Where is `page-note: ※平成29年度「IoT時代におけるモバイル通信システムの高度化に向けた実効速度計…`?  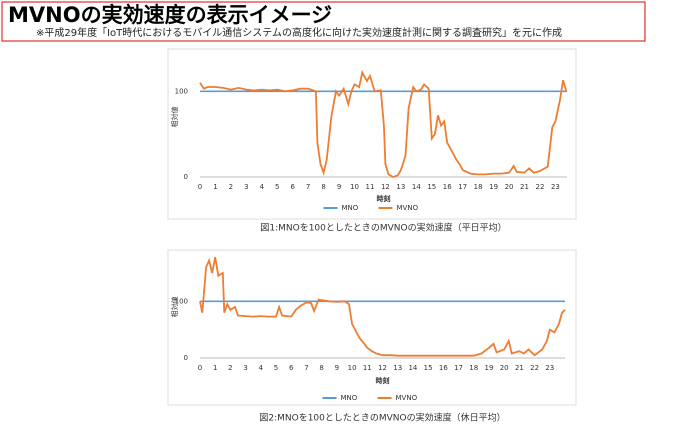
page-note: ※平成29年度「IoT時代におけるモバイル通信システムの高度化に向けた実効速度計… is located at coordinates (299, 32).